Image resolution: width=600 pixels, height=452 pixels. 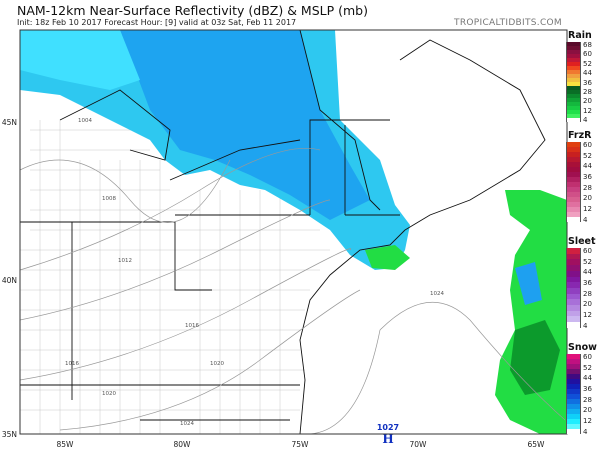 I want to click on legend-colorbar: 68 60 52 44 36 28 20 12 4, so click(x=583, y=83).